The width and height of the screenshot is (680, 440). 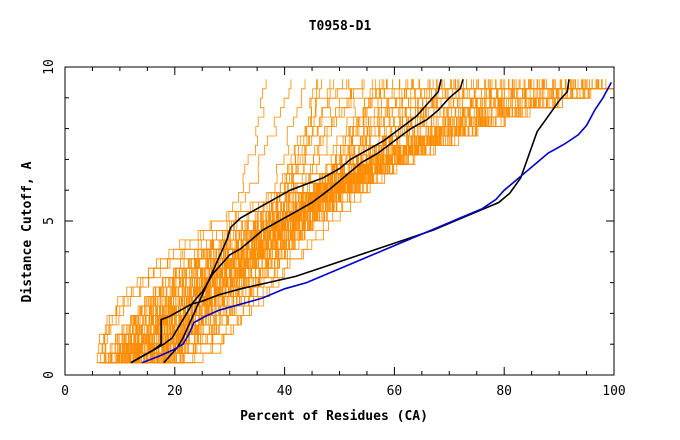 What do you see at coordinates (49, 67) in the screenshot?
I see `y-tick-label: 10` at bounding box center [49, 67].